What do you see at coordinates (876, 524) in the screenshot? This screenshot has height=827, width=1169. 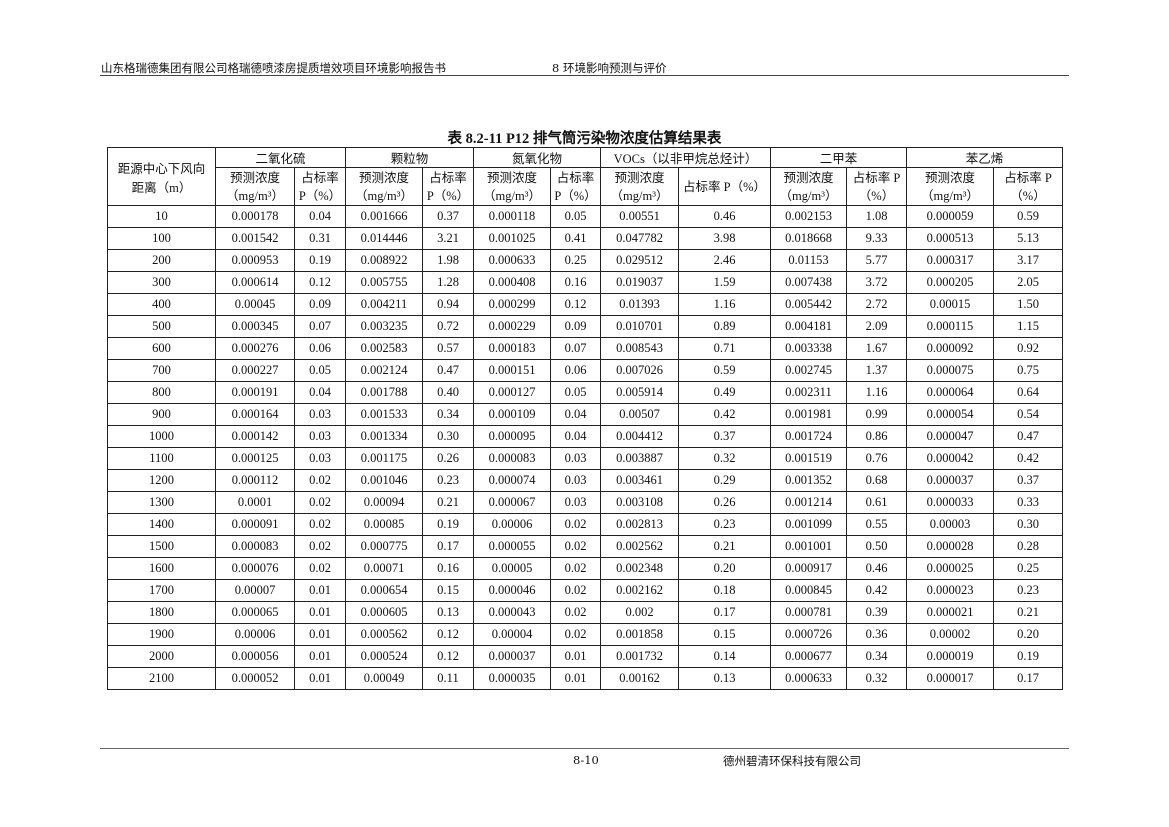 I see `value-cell: 0.55` at bounding box center [876, 524].